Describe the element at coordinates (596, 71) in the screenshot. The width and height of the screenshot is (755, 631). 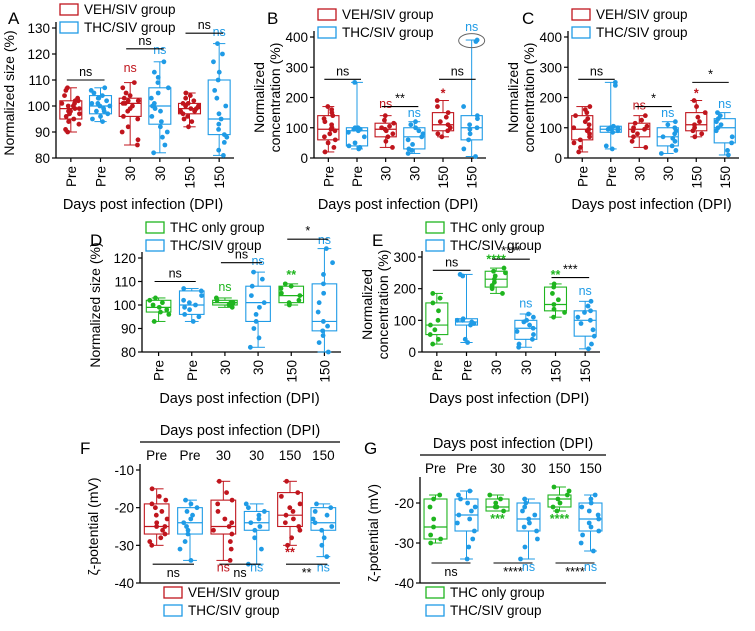
I see `comparison-label: ns` at that location.